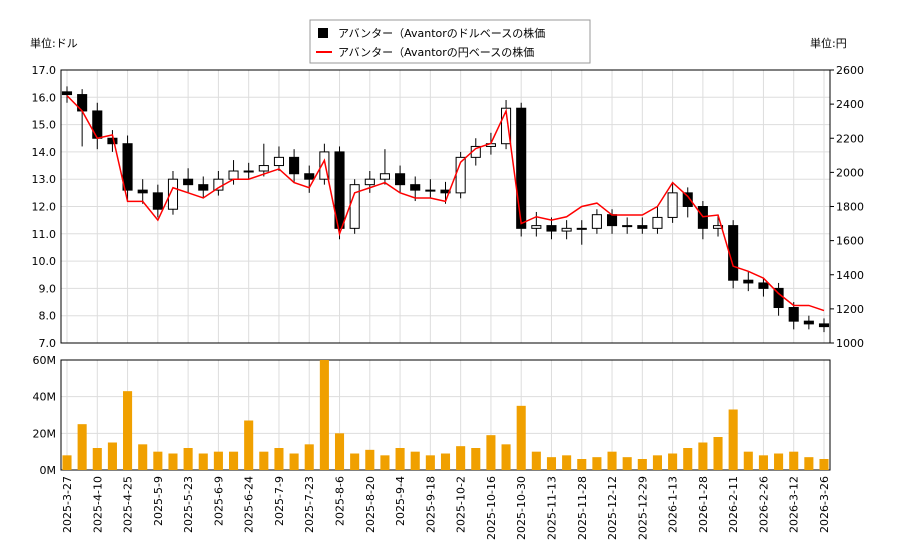 The height and width of the screenshot is (554, 900). I want to click on x-tick-label: 2025-5-23, so click(188, 504).